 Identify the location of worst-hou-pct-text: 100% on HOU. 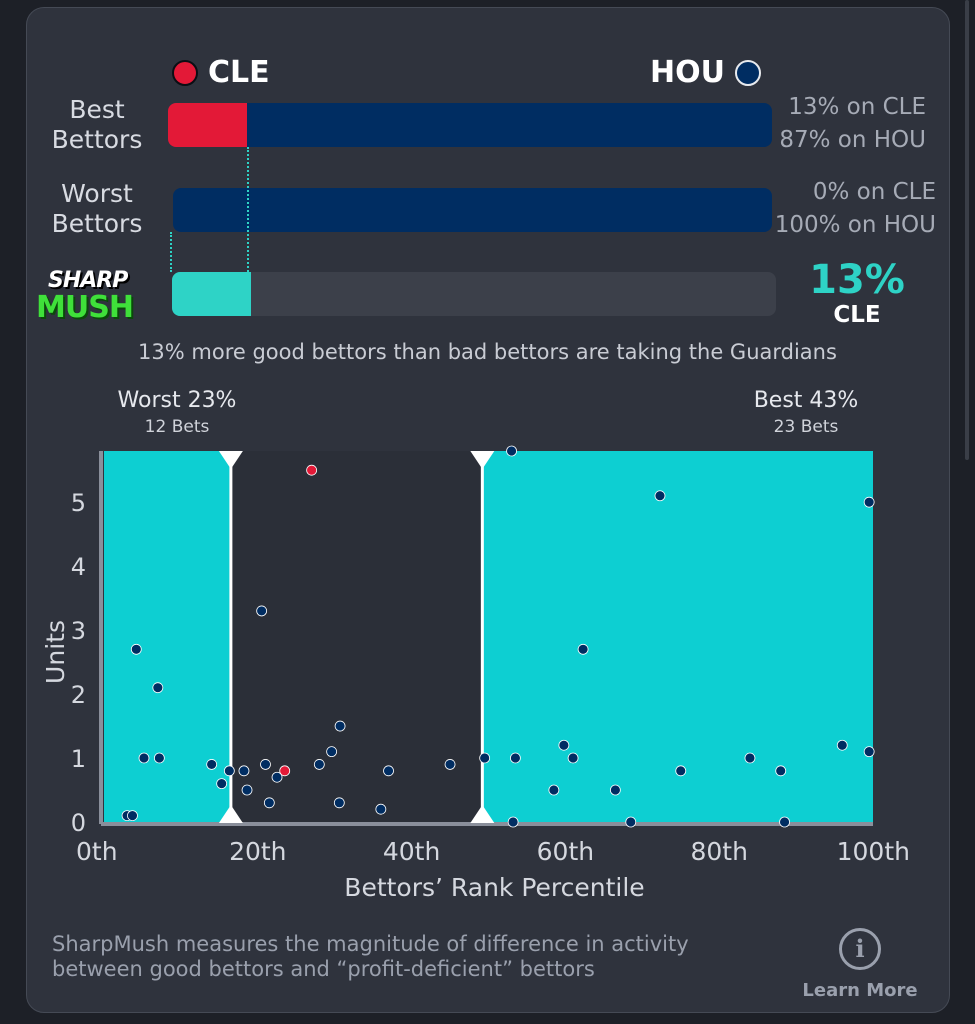
(855, 225).